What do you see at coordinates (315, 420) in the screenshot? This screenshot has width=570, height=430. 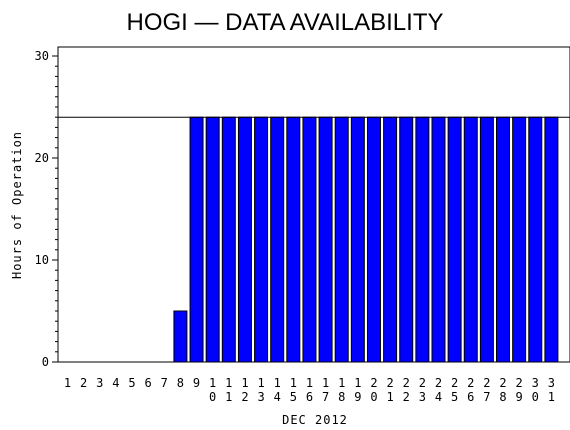 I see `x-axis-label: DEC 2012` at bounding box center [315, 420].